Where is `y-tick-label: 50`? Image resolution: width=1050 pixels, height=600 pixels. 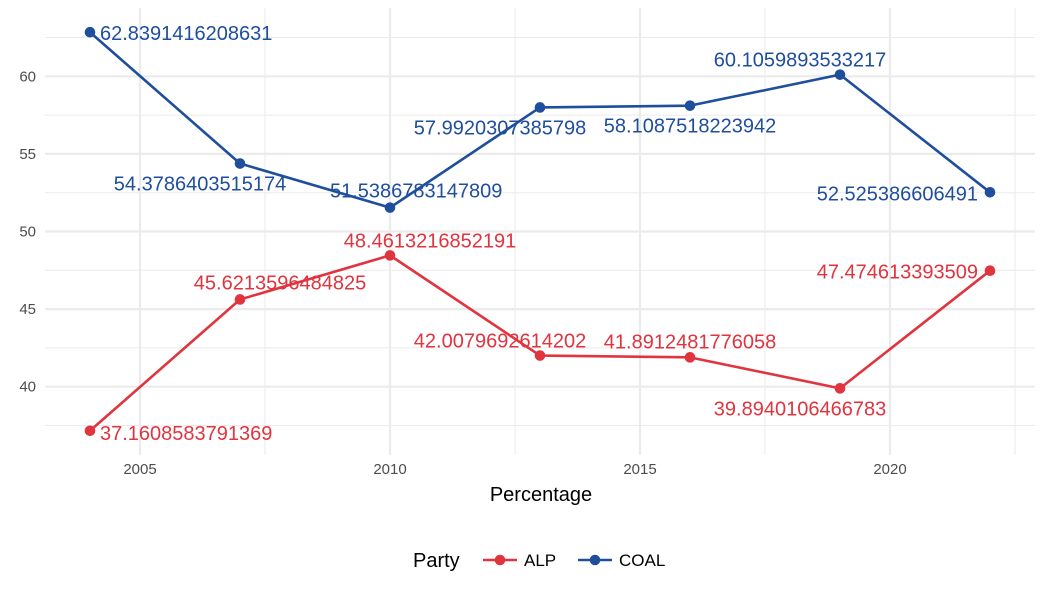 y-tick-label: 50 is located at coordinates (27, 232).